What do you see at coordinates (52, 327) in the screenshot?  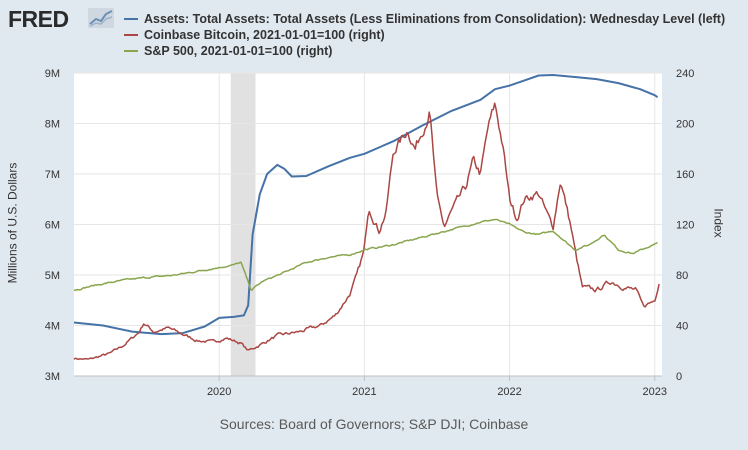 I see `y-left-tick-label: 4M` at bounding box center [52, 327].